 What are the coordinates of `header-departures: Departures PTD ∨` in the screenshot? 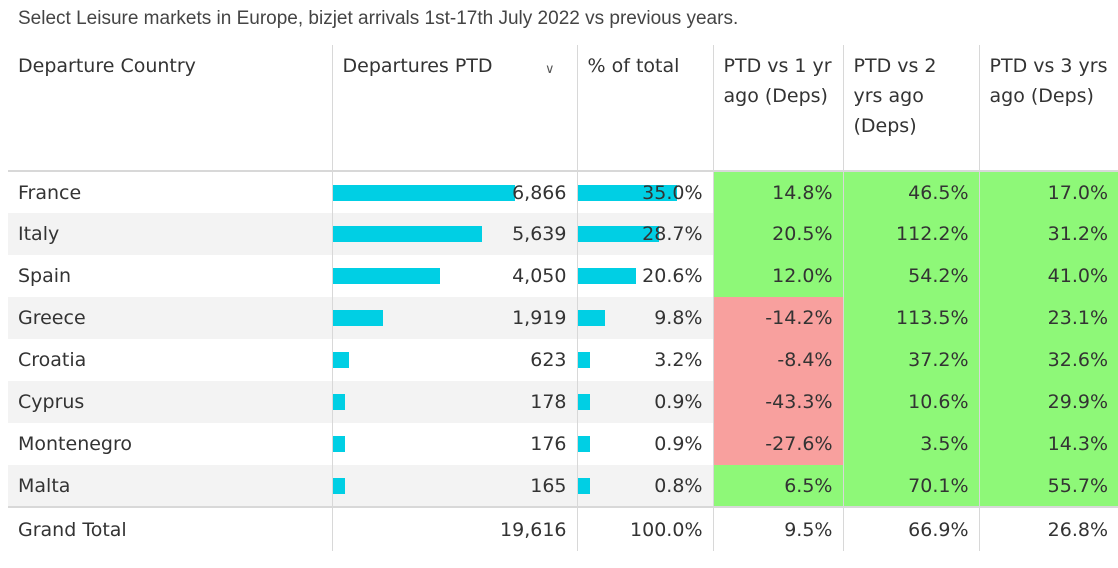 It's located at (454, 108).